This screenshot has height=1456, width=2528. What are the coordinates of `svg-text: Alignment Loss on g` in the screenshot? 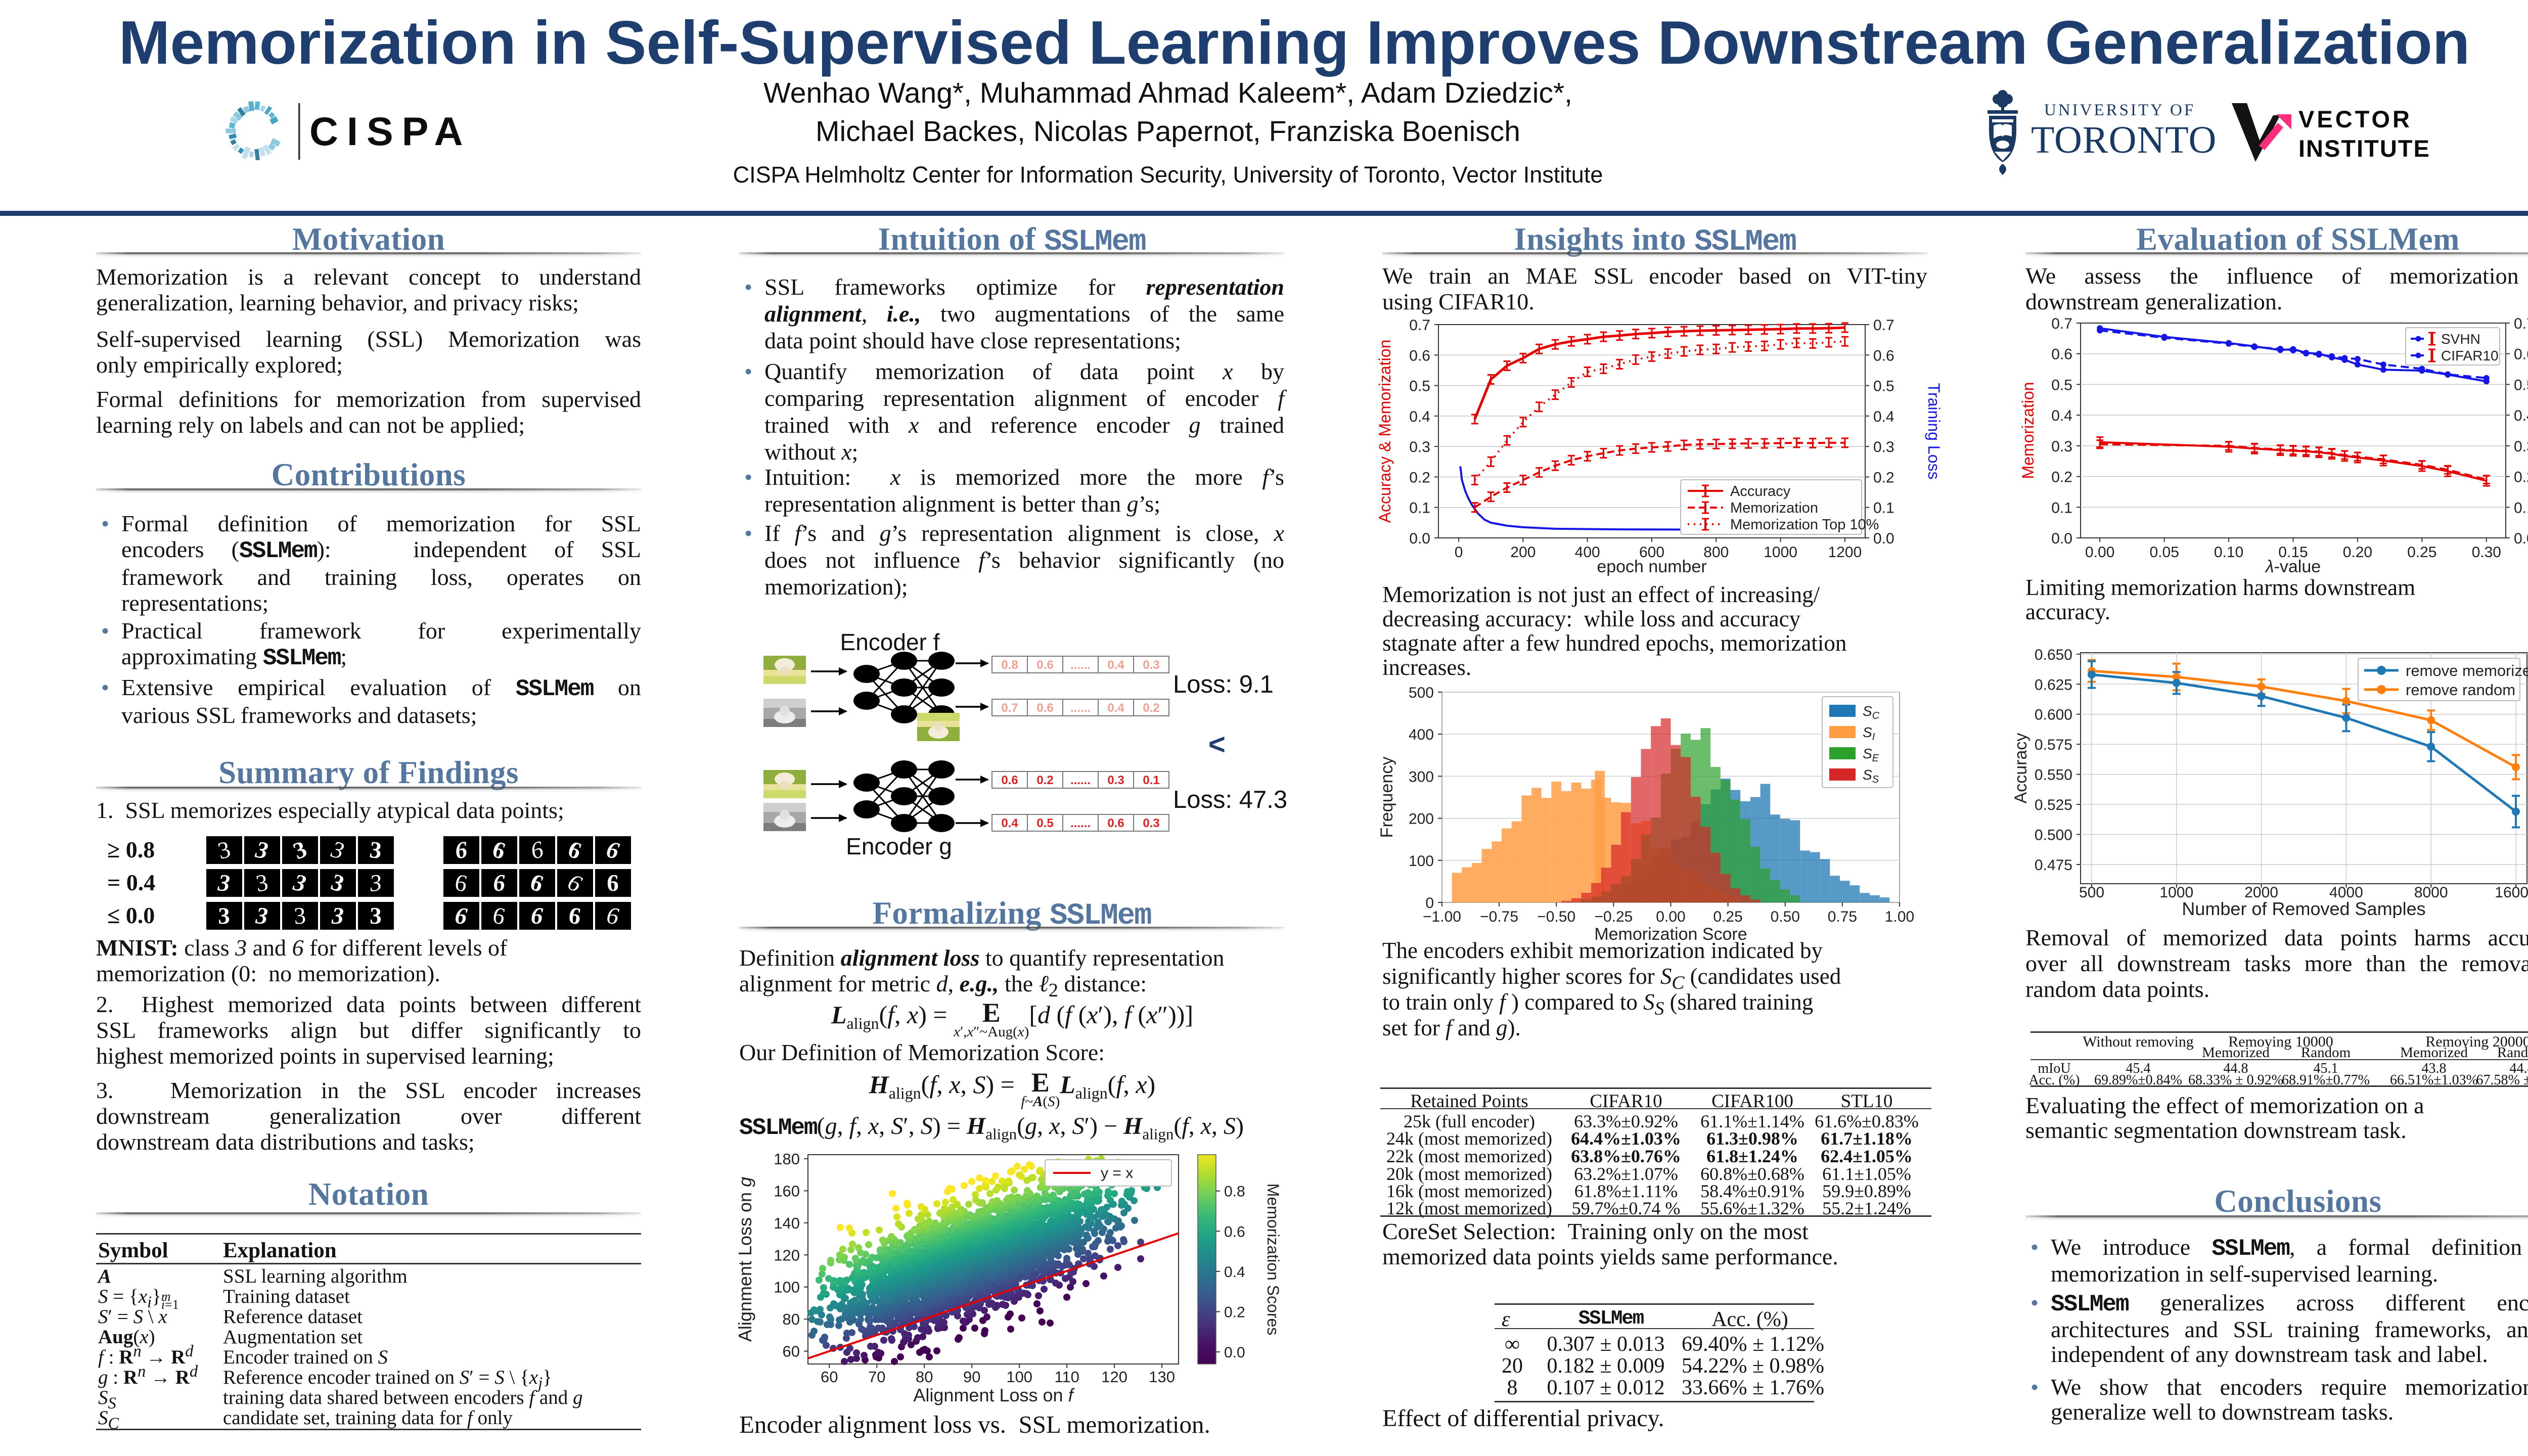 It's located at (745, 1259).